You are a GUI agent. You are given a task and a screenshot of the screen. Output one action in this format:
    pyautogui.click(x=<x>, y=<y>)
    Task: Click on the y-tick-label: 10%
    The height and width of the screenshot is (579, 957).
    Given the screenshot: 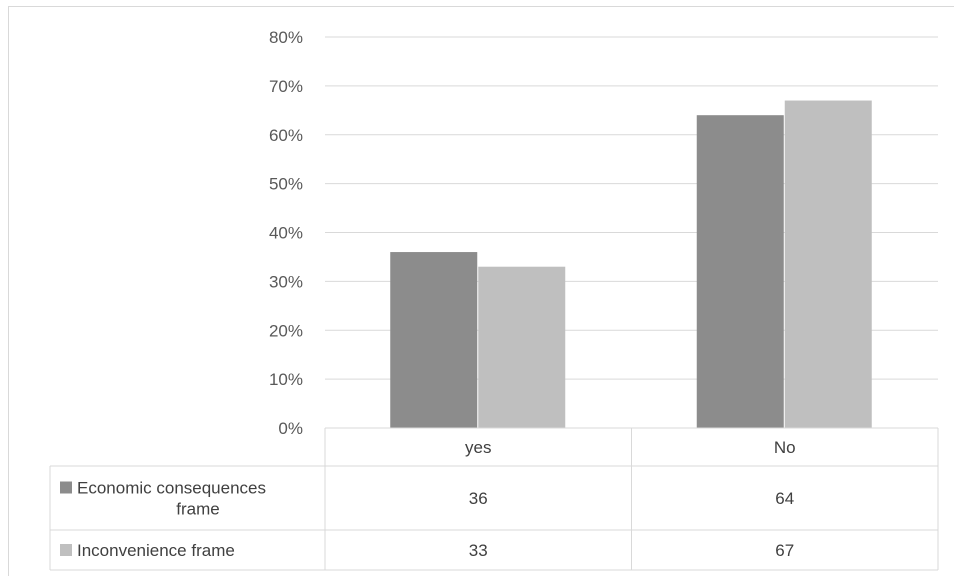 What is the action you would take?
    pyautogui.click(x=286, y=379)
    